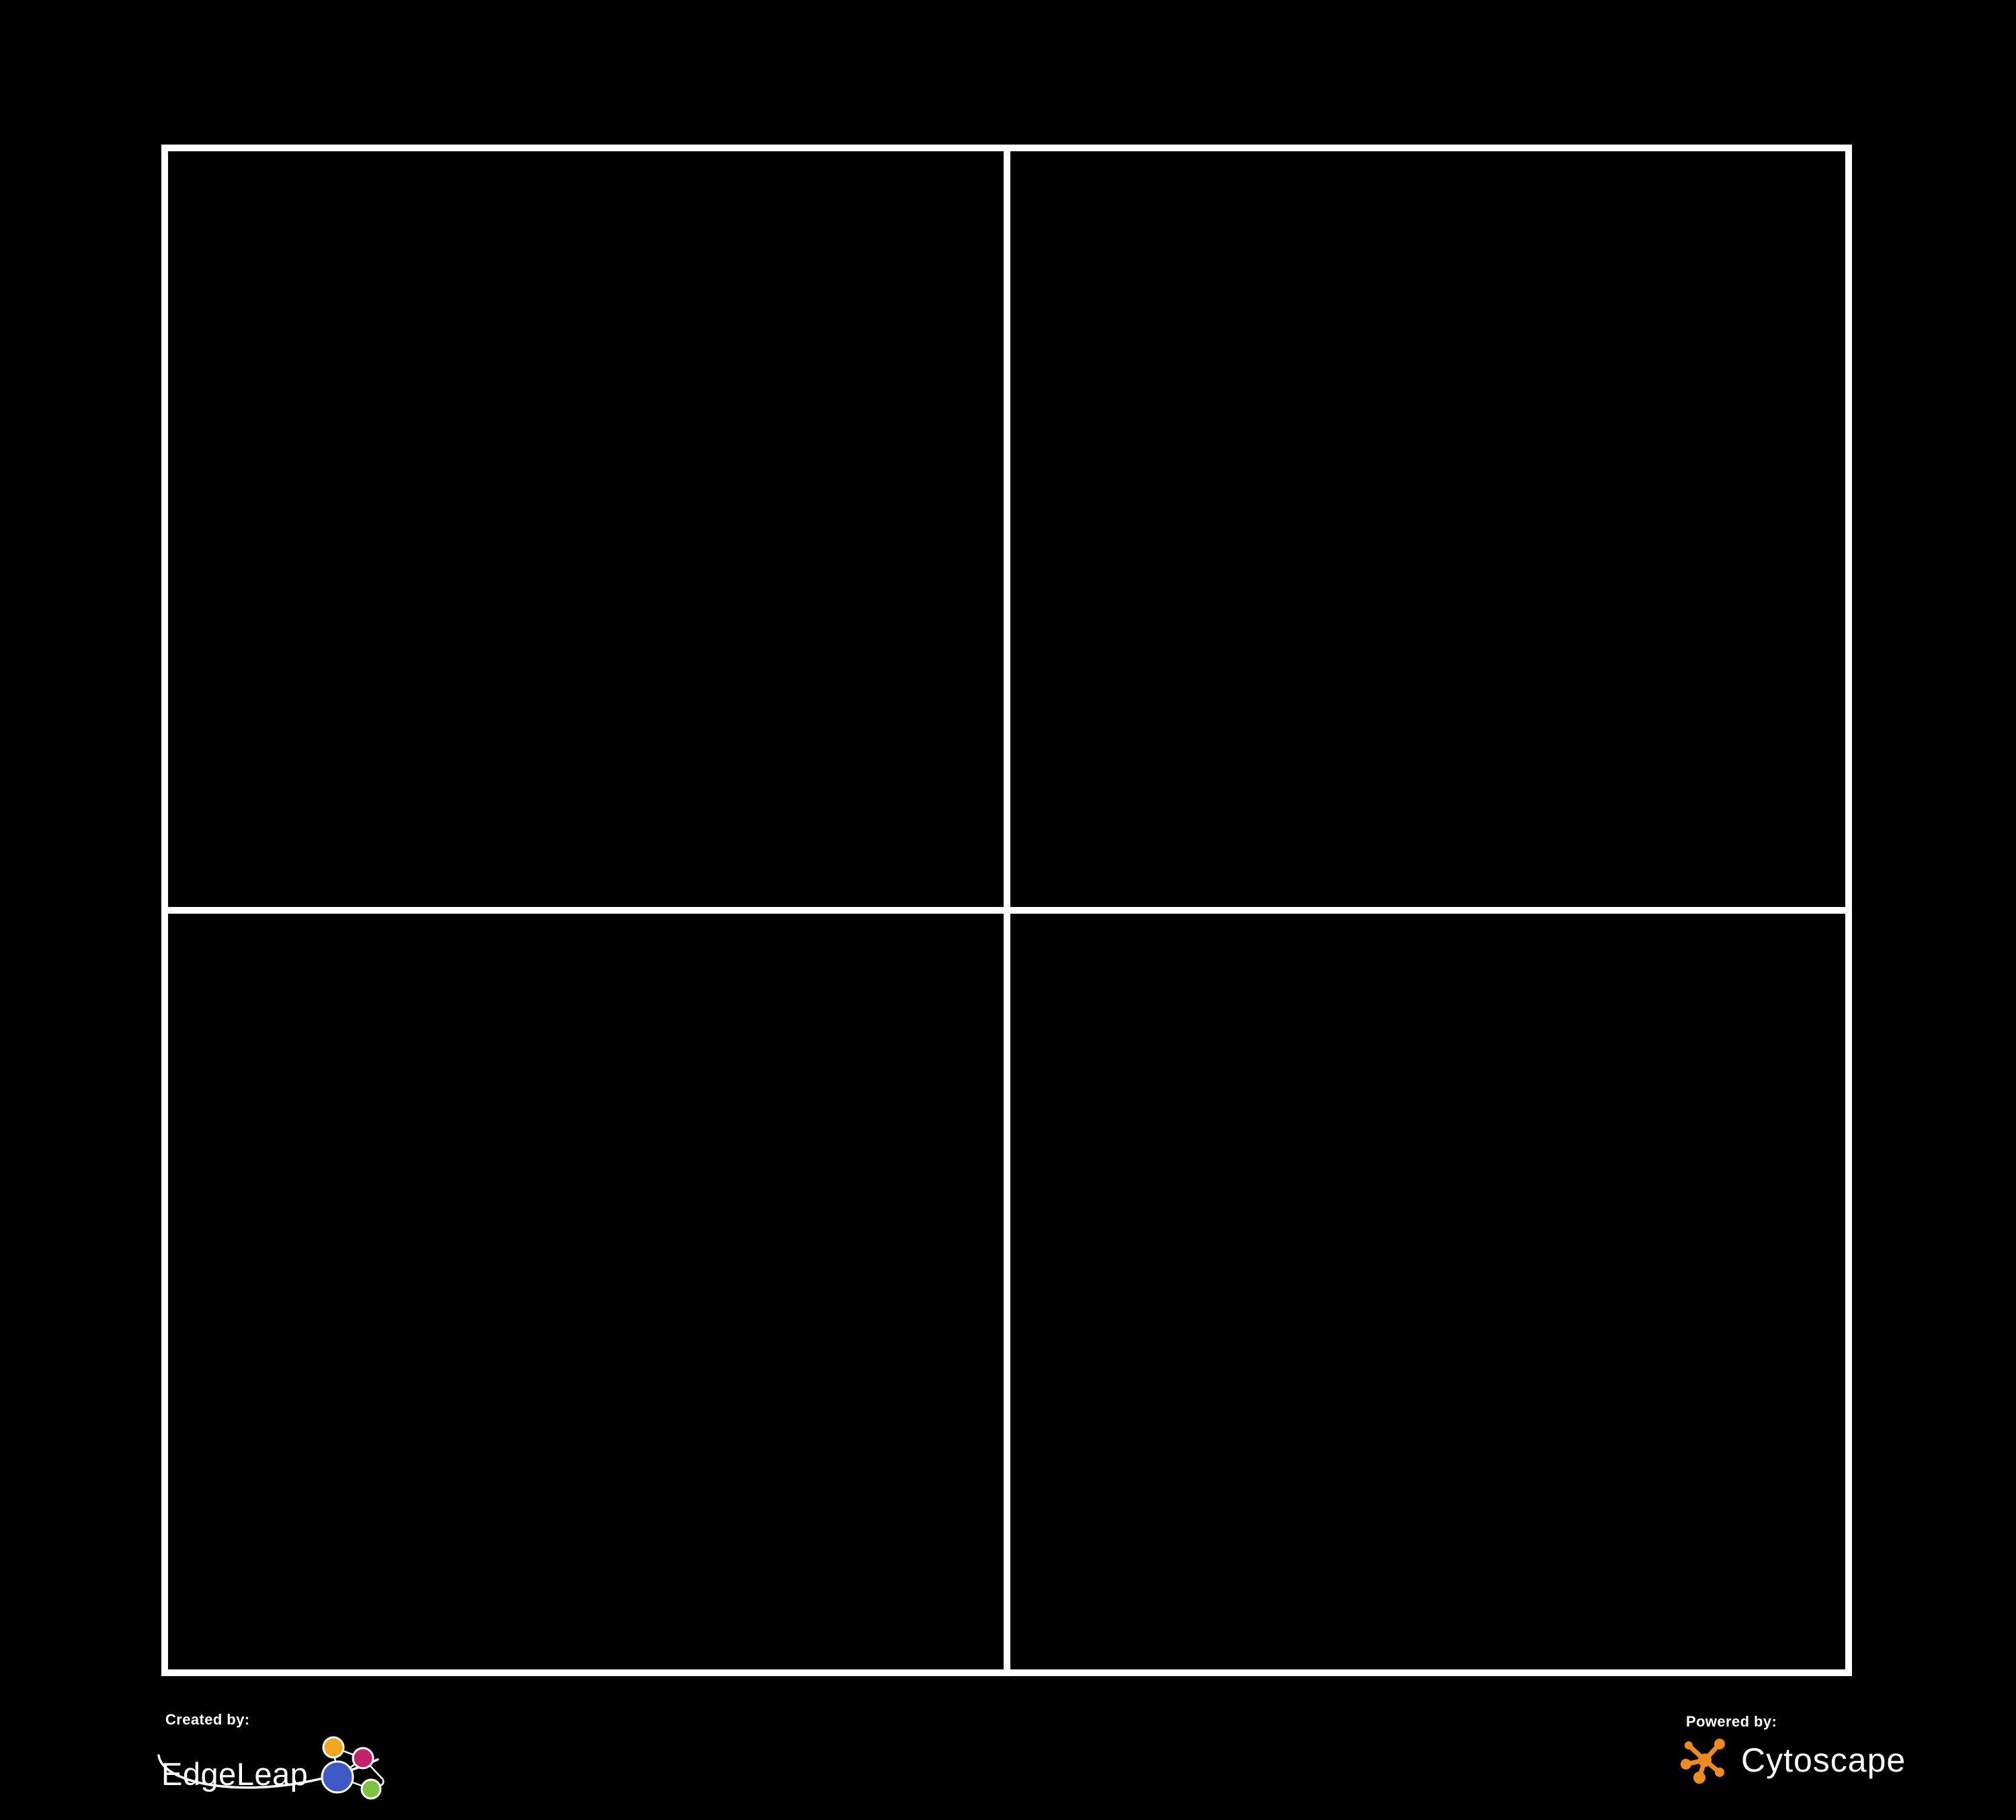 The image size is (2016, 1820). Describe the element at coordinates (207, 1719) in the screenshot. I see `created-by-label: Created by:` at that location.